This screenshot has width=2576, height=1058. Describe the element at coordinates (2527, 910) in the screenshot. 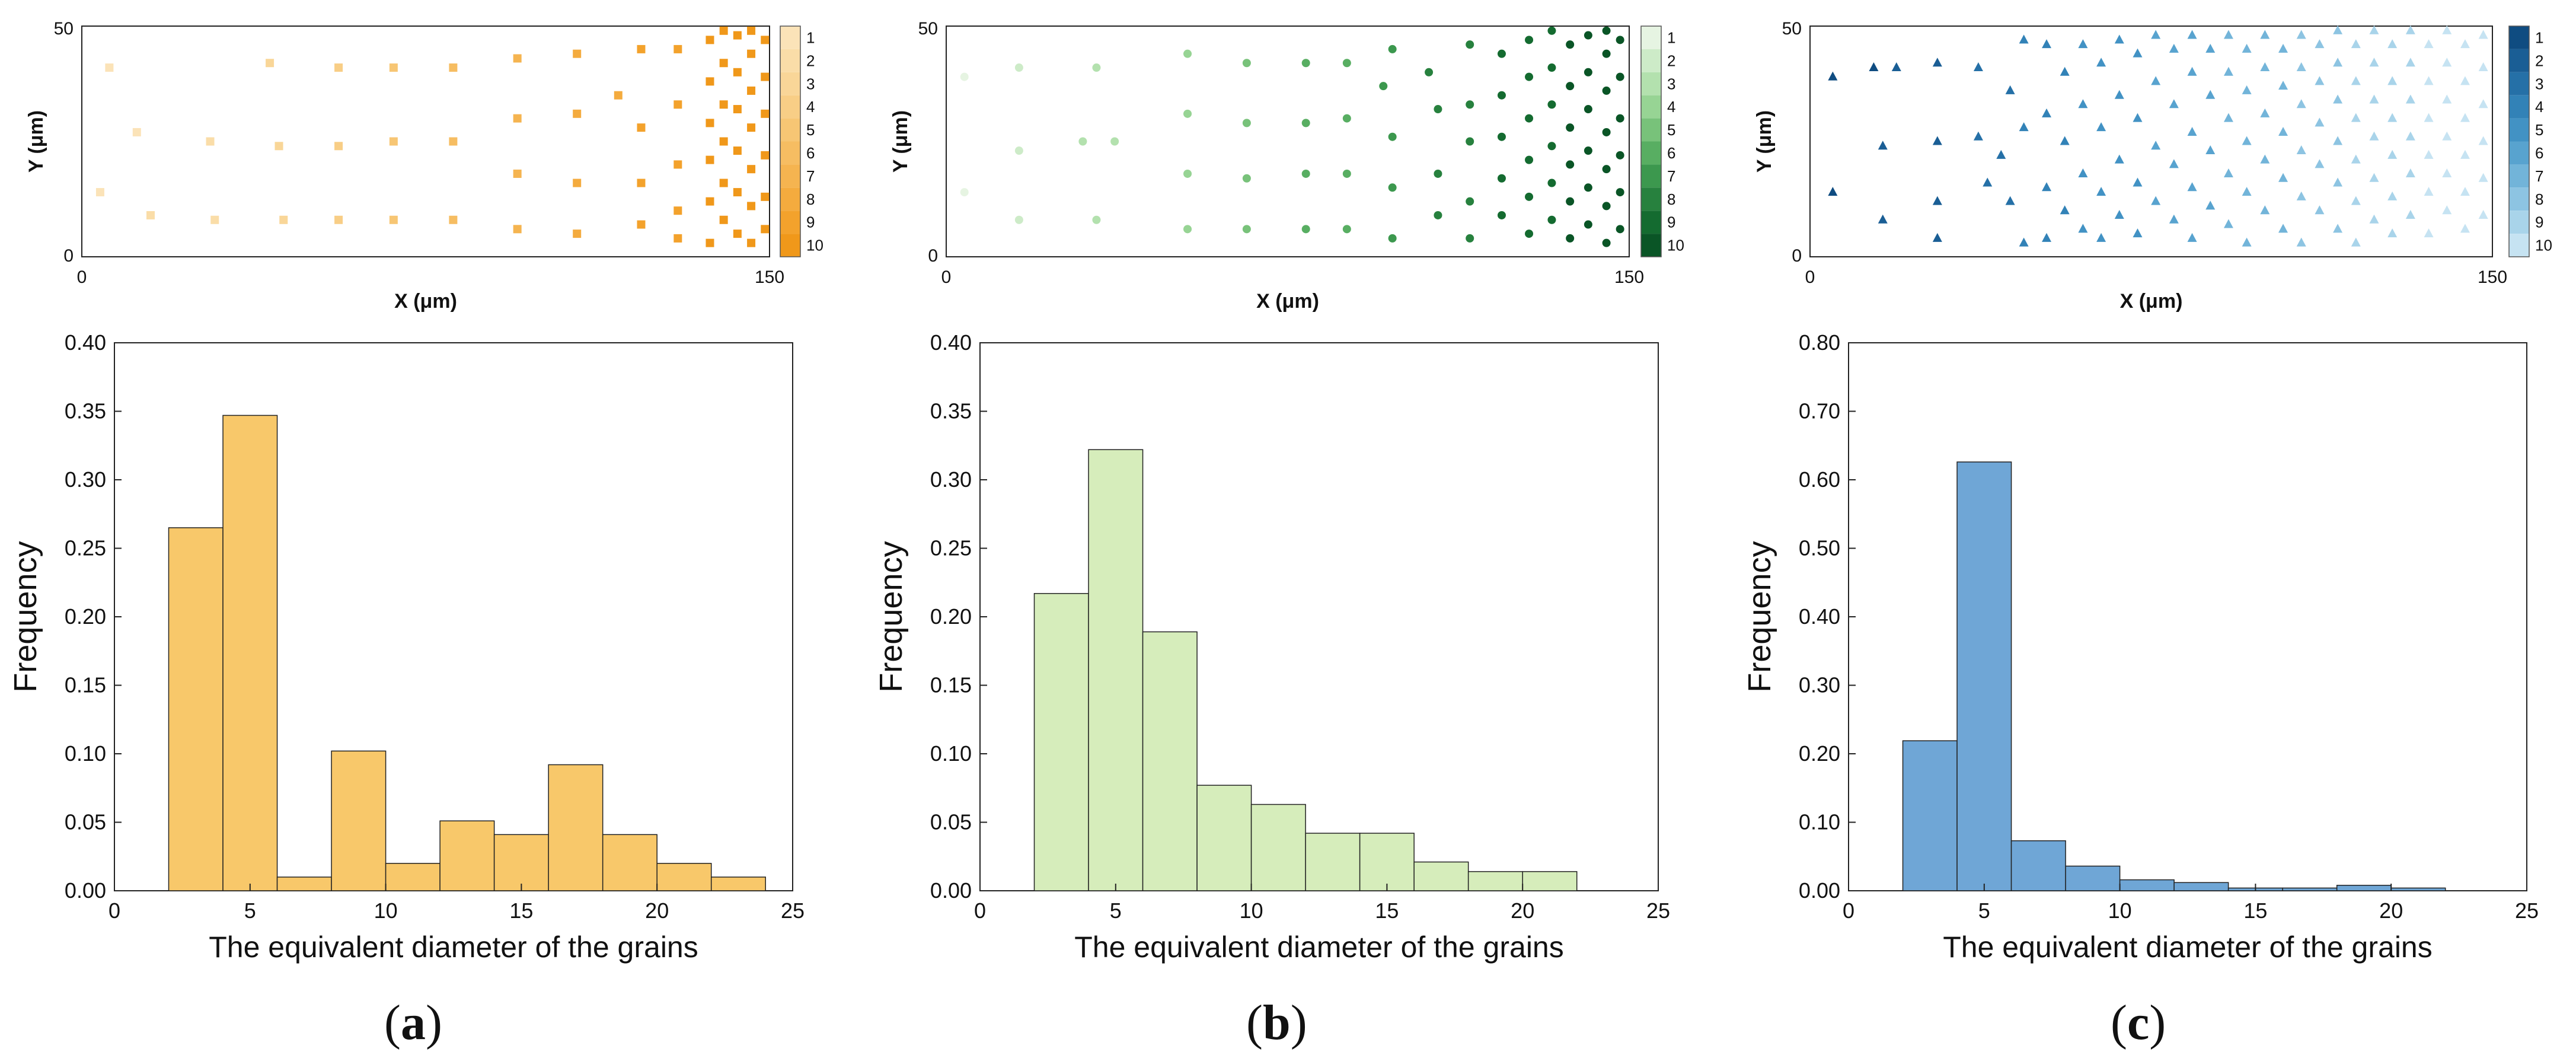

I see `hist-c-xtick-label: 25` at that location.